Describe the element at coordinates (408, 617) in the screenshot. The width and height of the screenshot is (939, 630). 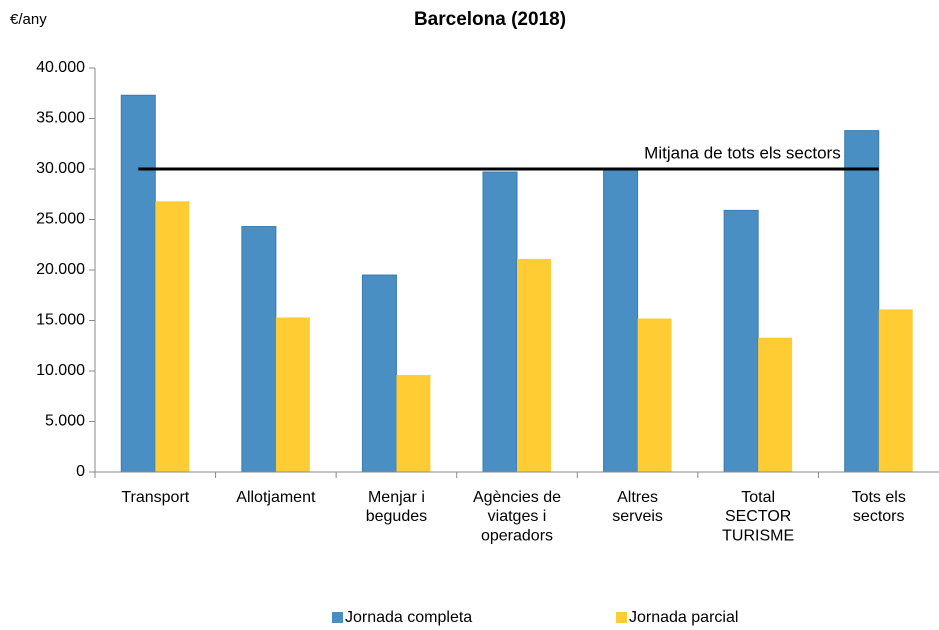
I see `legend-label: Jornada completa` at that location.